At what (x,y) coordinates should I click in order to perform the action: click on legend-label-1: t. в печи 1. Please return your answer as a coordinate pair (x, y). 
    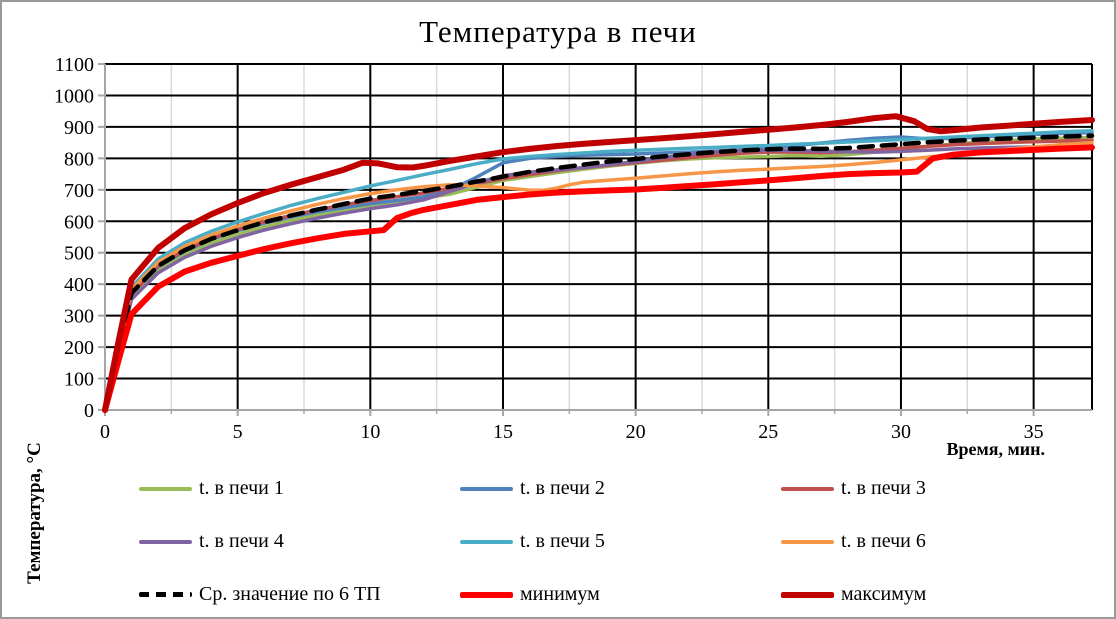
    Looking at the image, I should click on (241, 488).